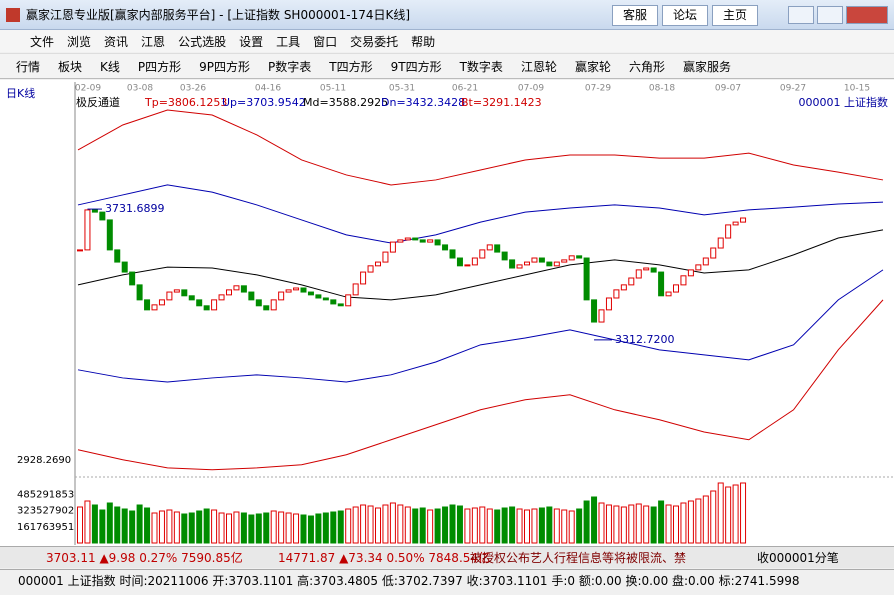 Image resolution: width=894 pixels, height=595 pixels. What do you see at coordinates (538, 66) in the screenshot?
I see `toolbar-button: 江恩轮` at bounding box center [538, 66].